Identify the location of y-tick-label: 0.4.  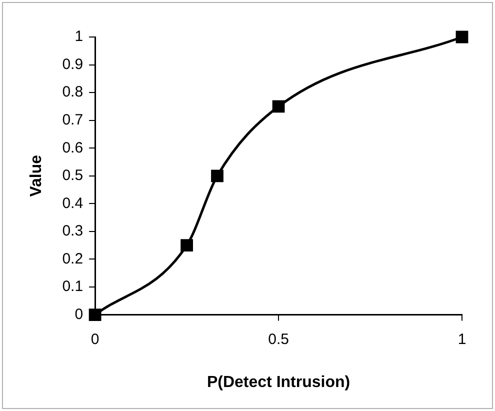
(73, 203).